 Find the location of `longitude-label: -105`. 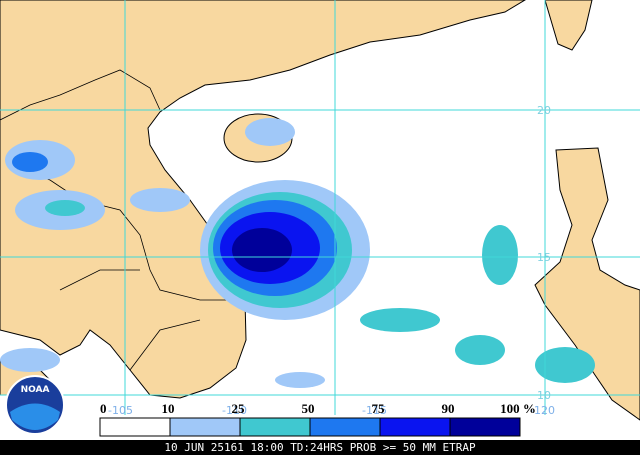

longitude-label: -105 is located at coordinates (120, 410).